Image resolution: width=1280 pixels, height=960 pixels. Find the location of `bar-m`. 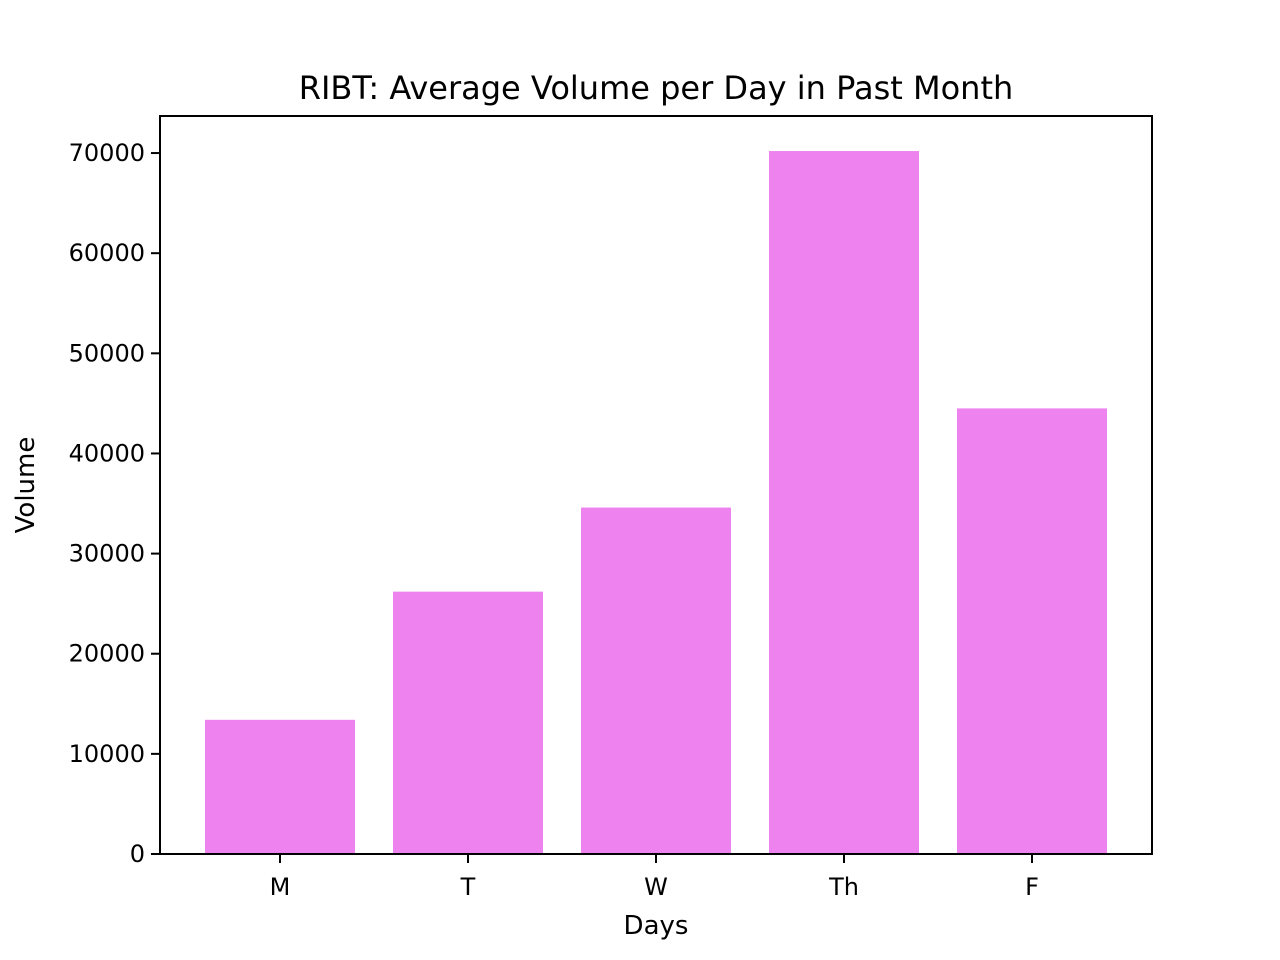

bar-m is located at coordinates (280, 786).